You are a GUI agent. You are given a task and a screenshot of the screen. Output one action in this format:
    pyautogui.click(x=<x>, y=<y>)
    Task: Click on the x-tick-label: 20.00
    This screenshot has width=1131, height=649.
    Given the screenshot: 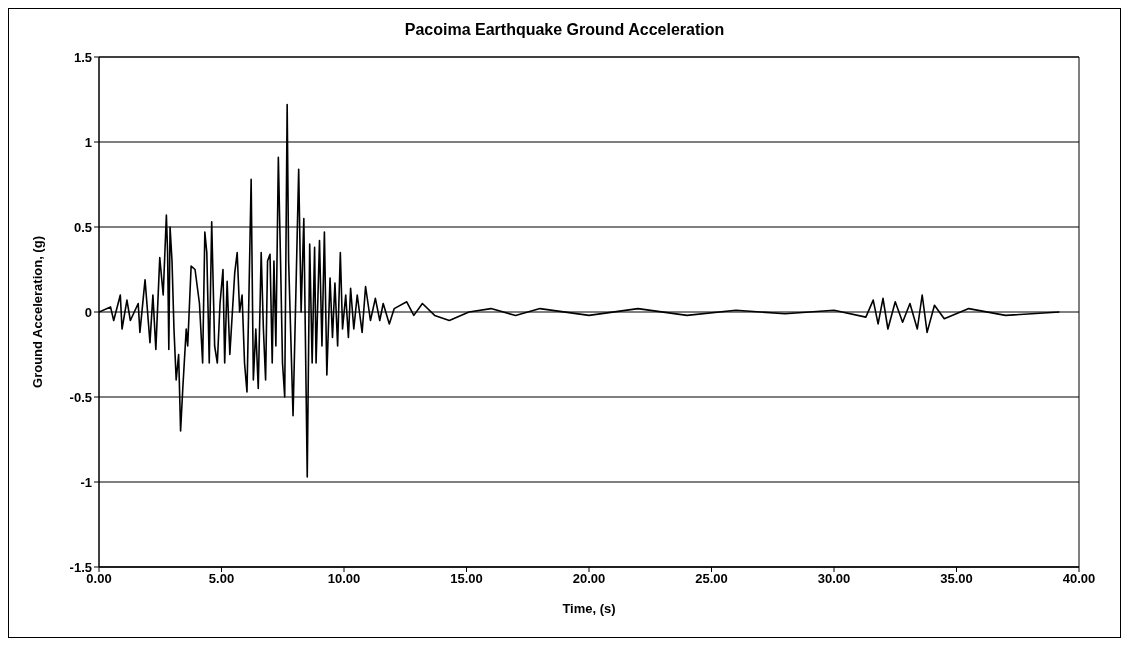 What is the action you would take?
    pyautogui.click(x=589, y=579)
    